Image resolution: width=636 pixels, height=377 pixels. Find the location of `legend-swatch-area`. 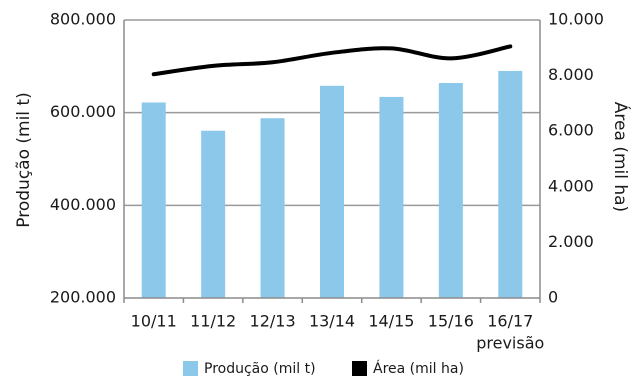

legend-swatch-area is located at coordinates (359, 368).